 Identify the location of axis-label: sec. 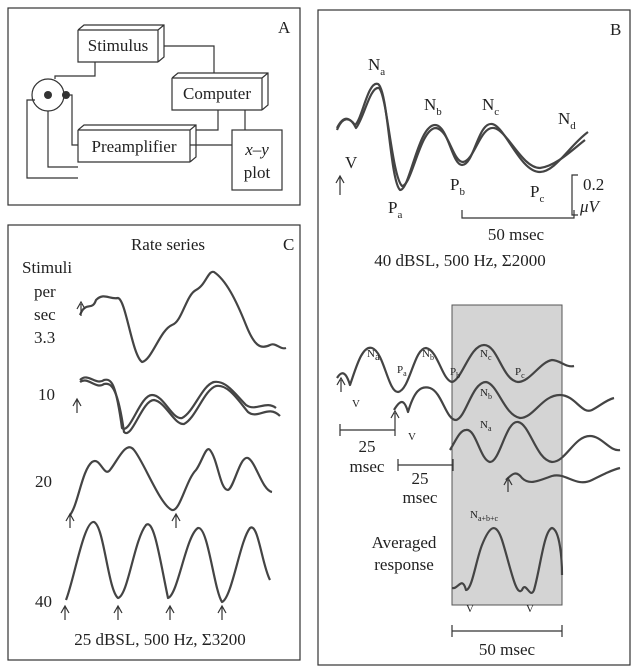
(45, 314).